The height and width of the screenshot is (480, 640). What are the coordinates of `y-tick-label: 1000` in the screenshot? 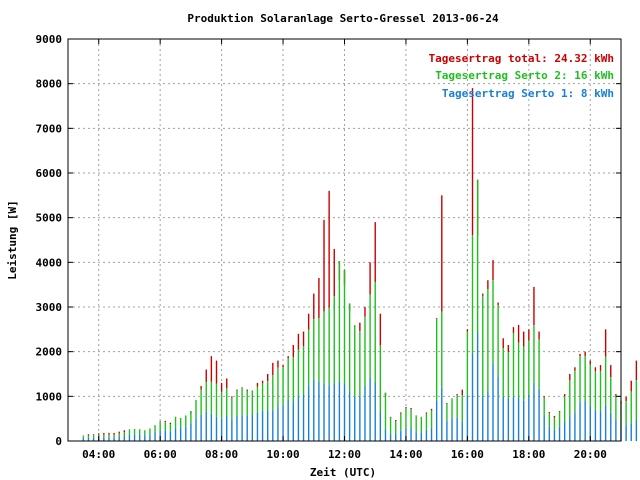 It's located at (49, 396).